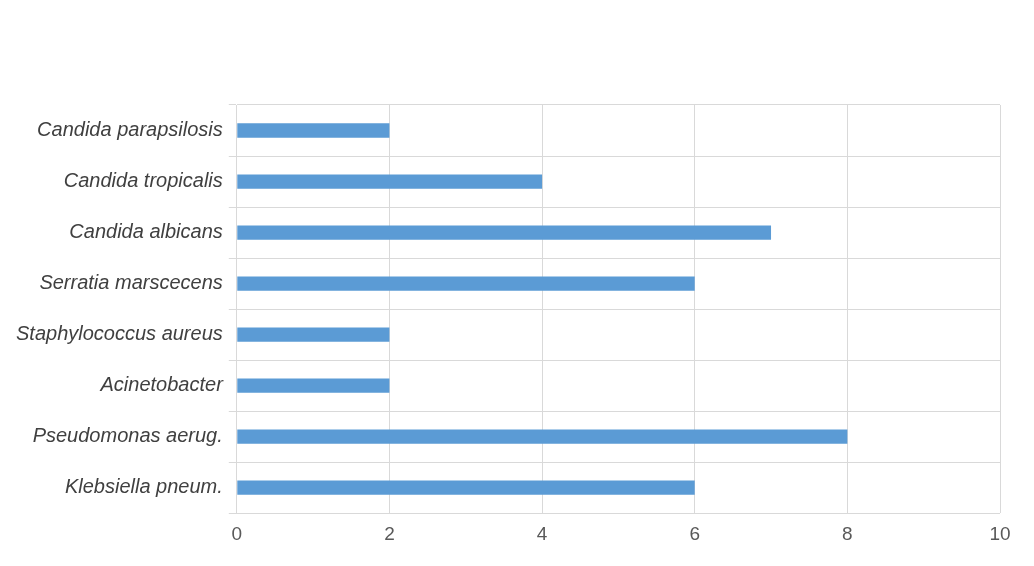 This screenshot has width=1034, height=566. What do you see at coordinates (127, 435) in the screenshot?
I see `y-tick-label: Pseudomonas aerug.` at bounding box center [127, 435].